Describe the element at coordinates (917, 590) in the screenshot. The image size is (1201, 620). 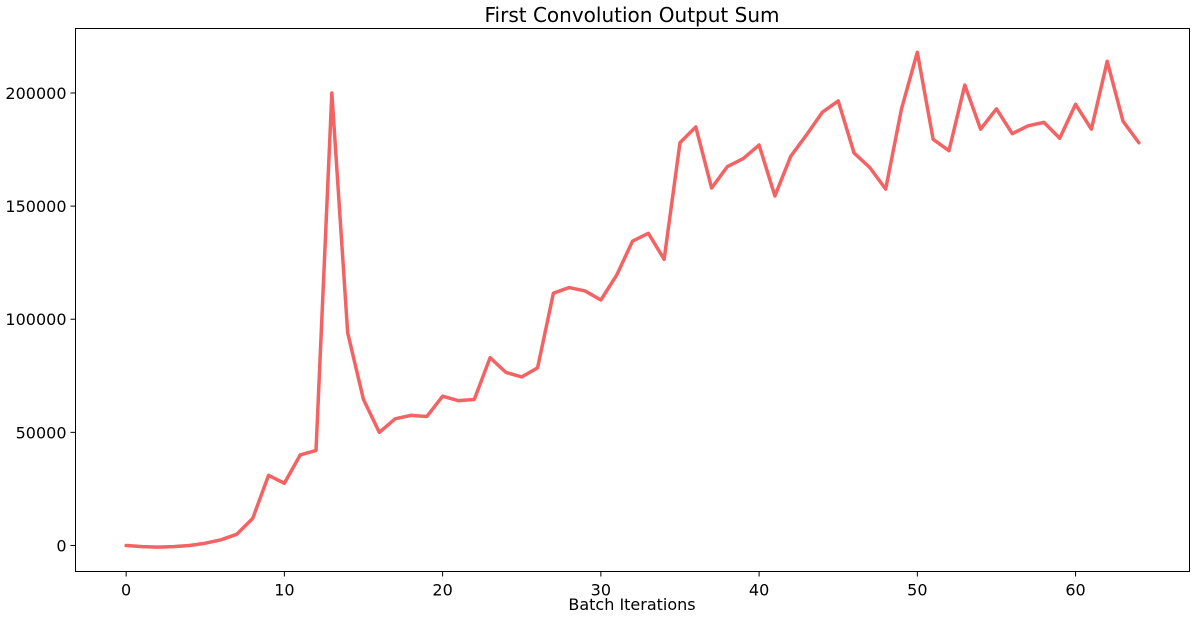
I see `x-tick-label: 50` at that location.